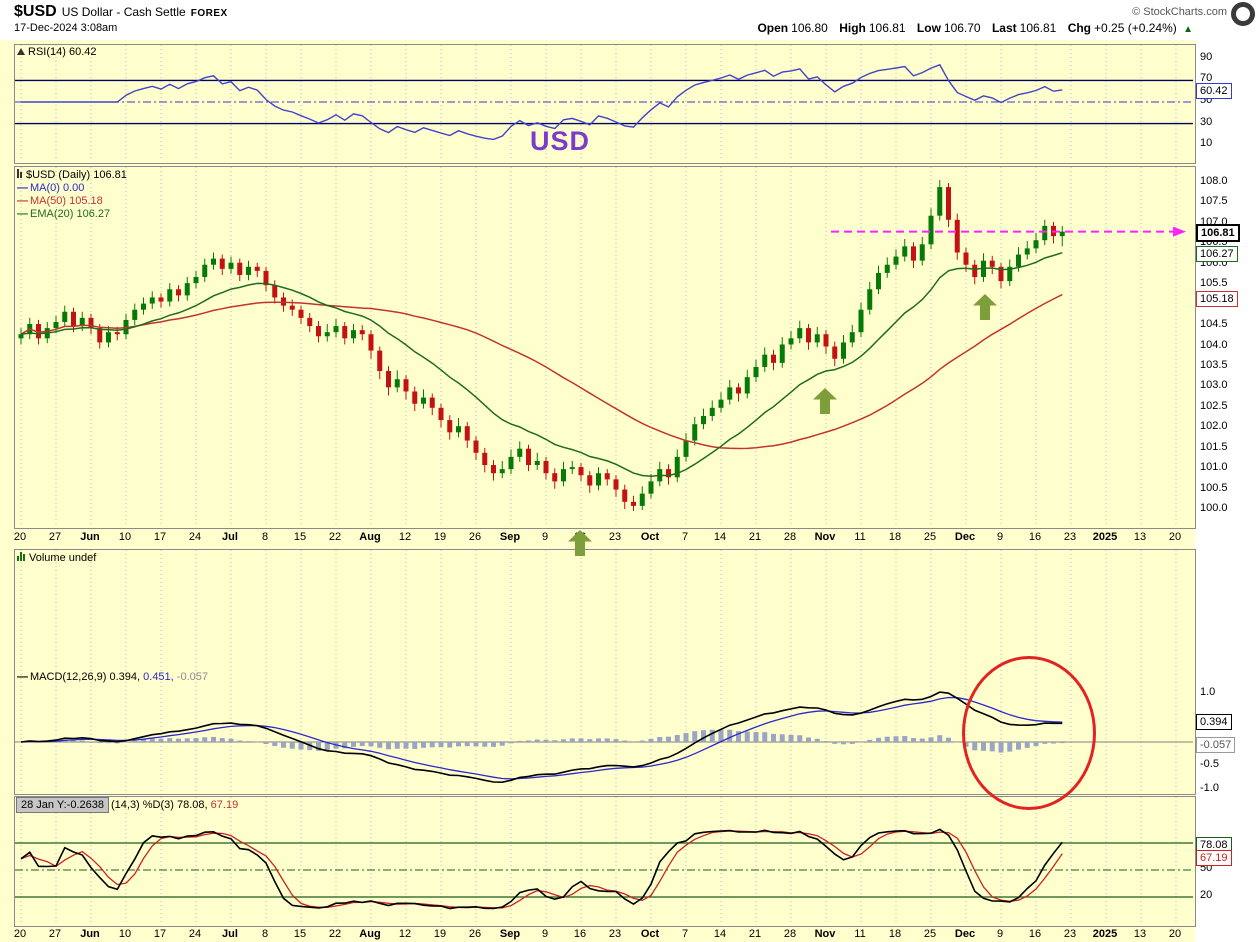 This screenshot has width=1257, height=942. I want to click on usd-text-annotation: USD, so click(560, 141).